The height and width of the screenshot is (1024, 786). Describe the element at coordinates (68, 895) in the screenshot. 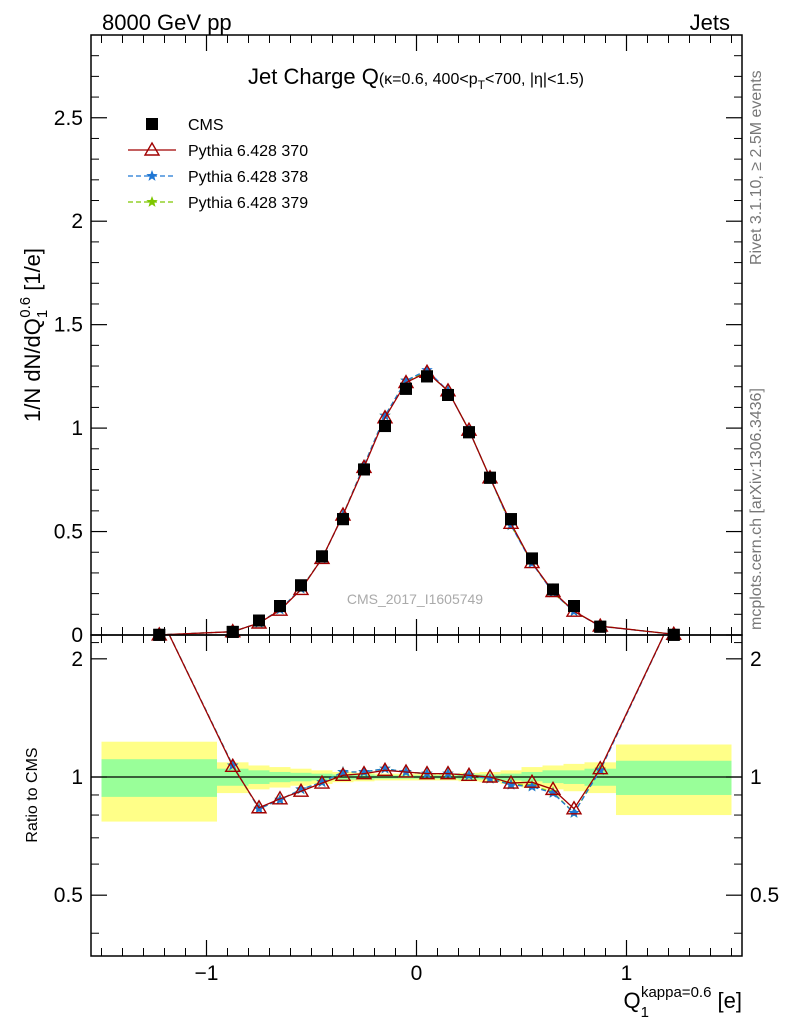

I see `ratio-y-tick-label: 0.5` at that location.